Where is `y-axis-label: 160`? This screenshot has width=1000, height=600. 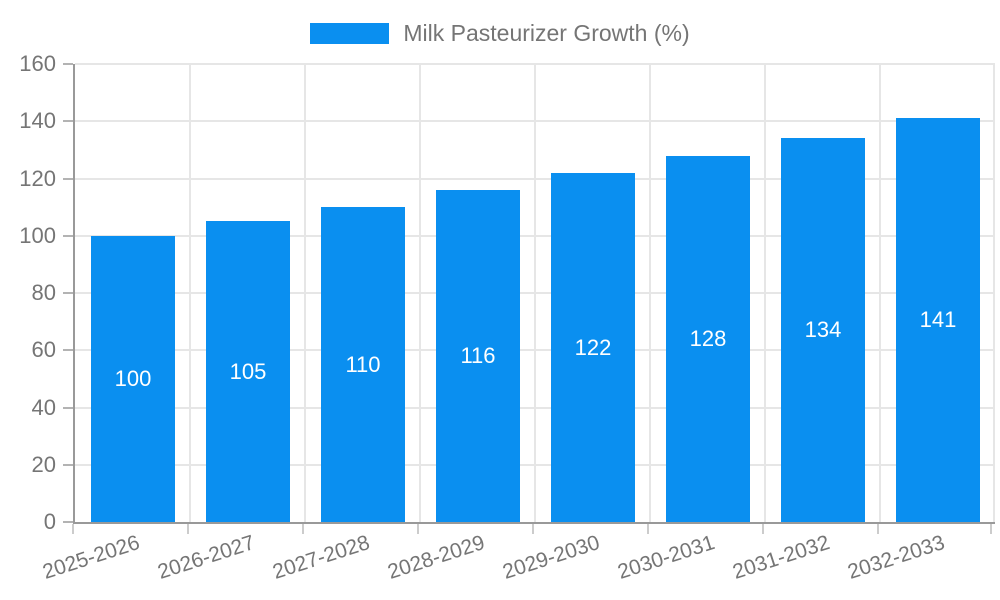 y-axis-label: 160 is located at coordinates (37, 63).